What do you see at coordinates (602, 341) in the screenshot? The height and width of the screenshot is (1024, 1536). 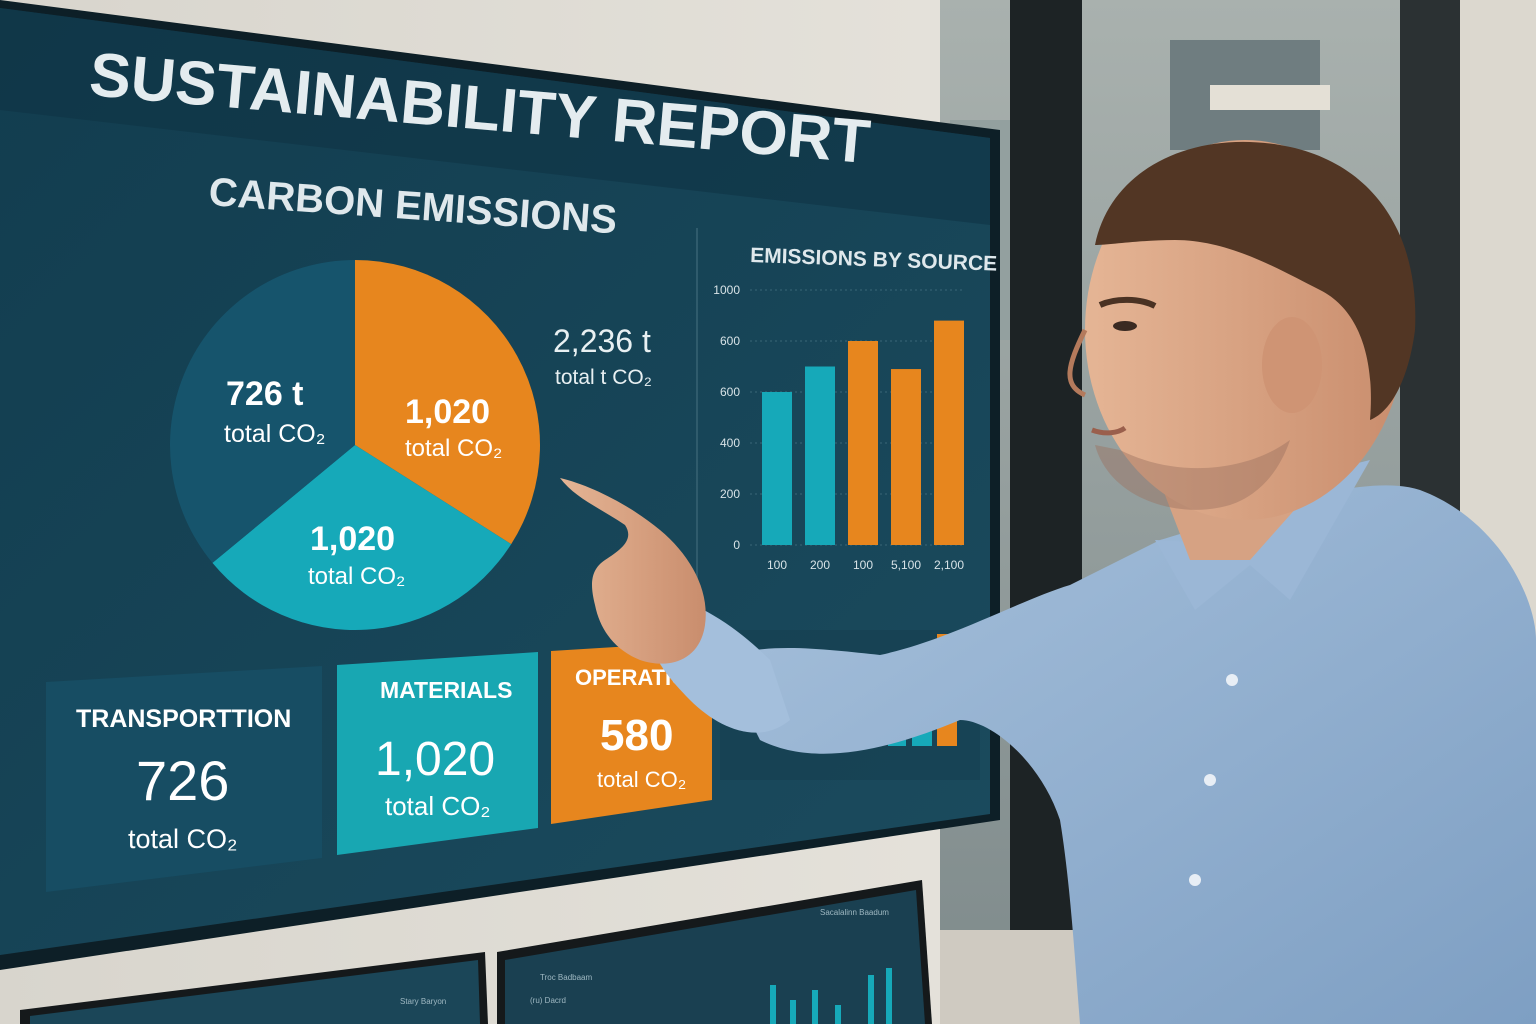 I see `total-emissions-value: 2,236 t` at bounding box center [602, 341].